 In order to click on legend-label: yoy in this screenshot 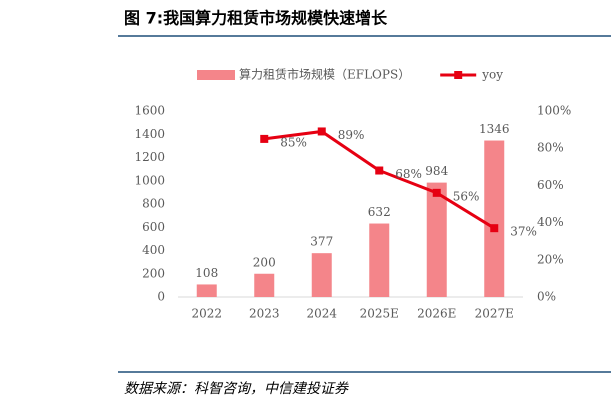, I will do `click(492, 75)`.